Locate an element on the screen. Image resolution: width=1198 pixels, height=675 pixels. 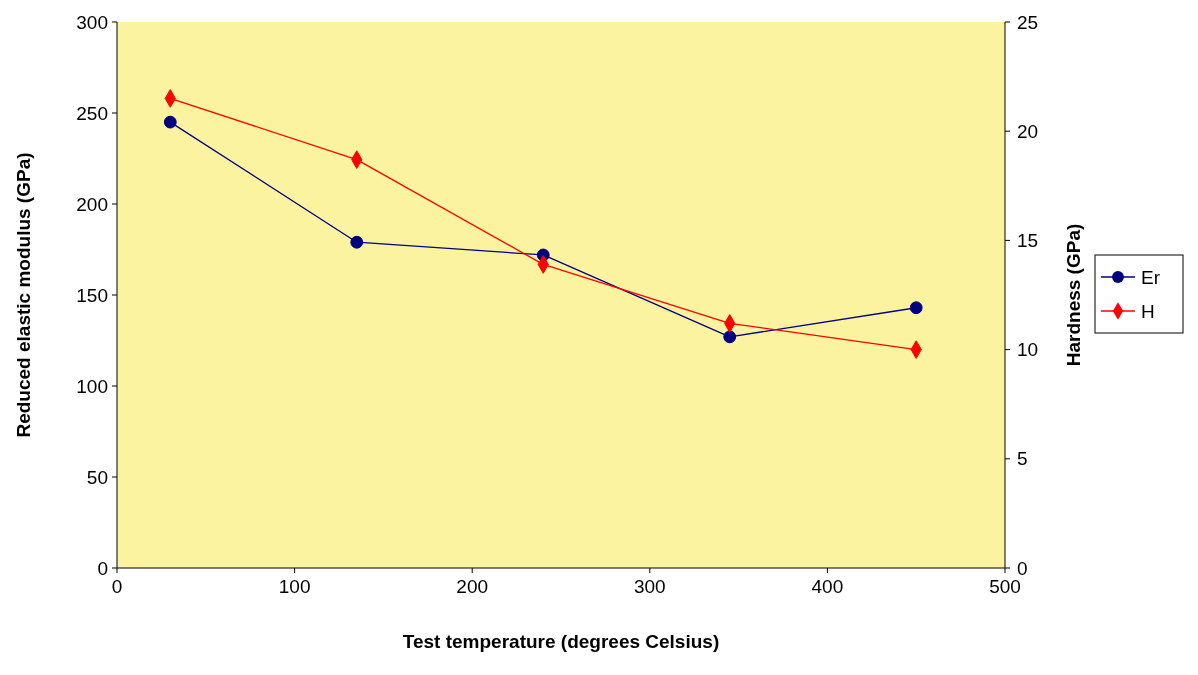
x-tick-label: 500 is located at coordinates (1005, 586).